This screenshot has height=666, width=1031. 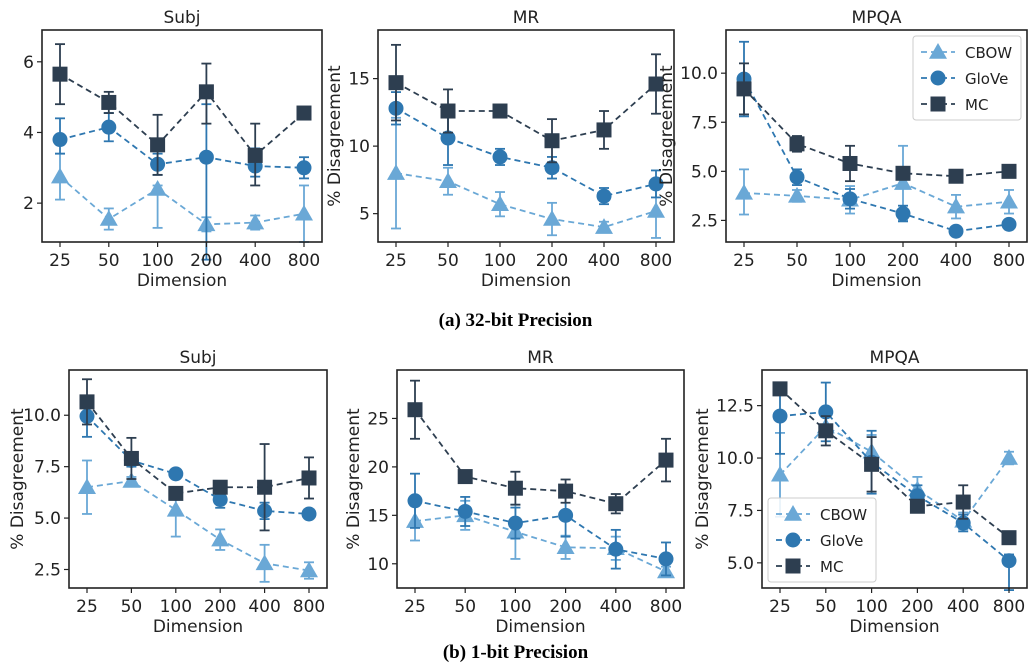 I want to click on legend-item-mc: MC, so click(x=809, y=567).